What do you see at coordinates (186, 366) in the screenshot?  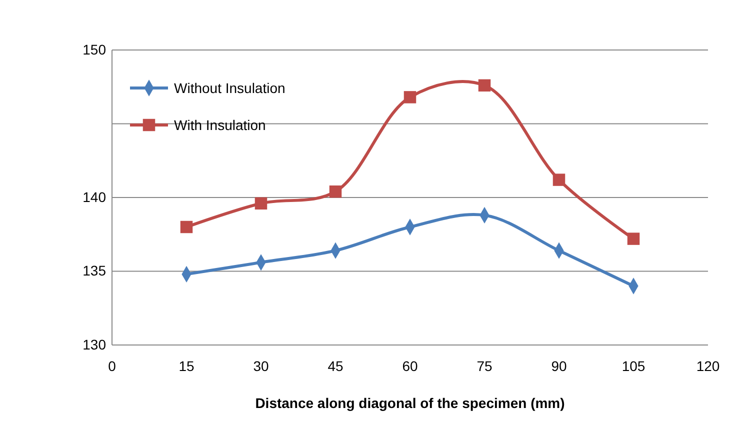 I see `x-tick-label: 15` at bounding box center [186, 366].